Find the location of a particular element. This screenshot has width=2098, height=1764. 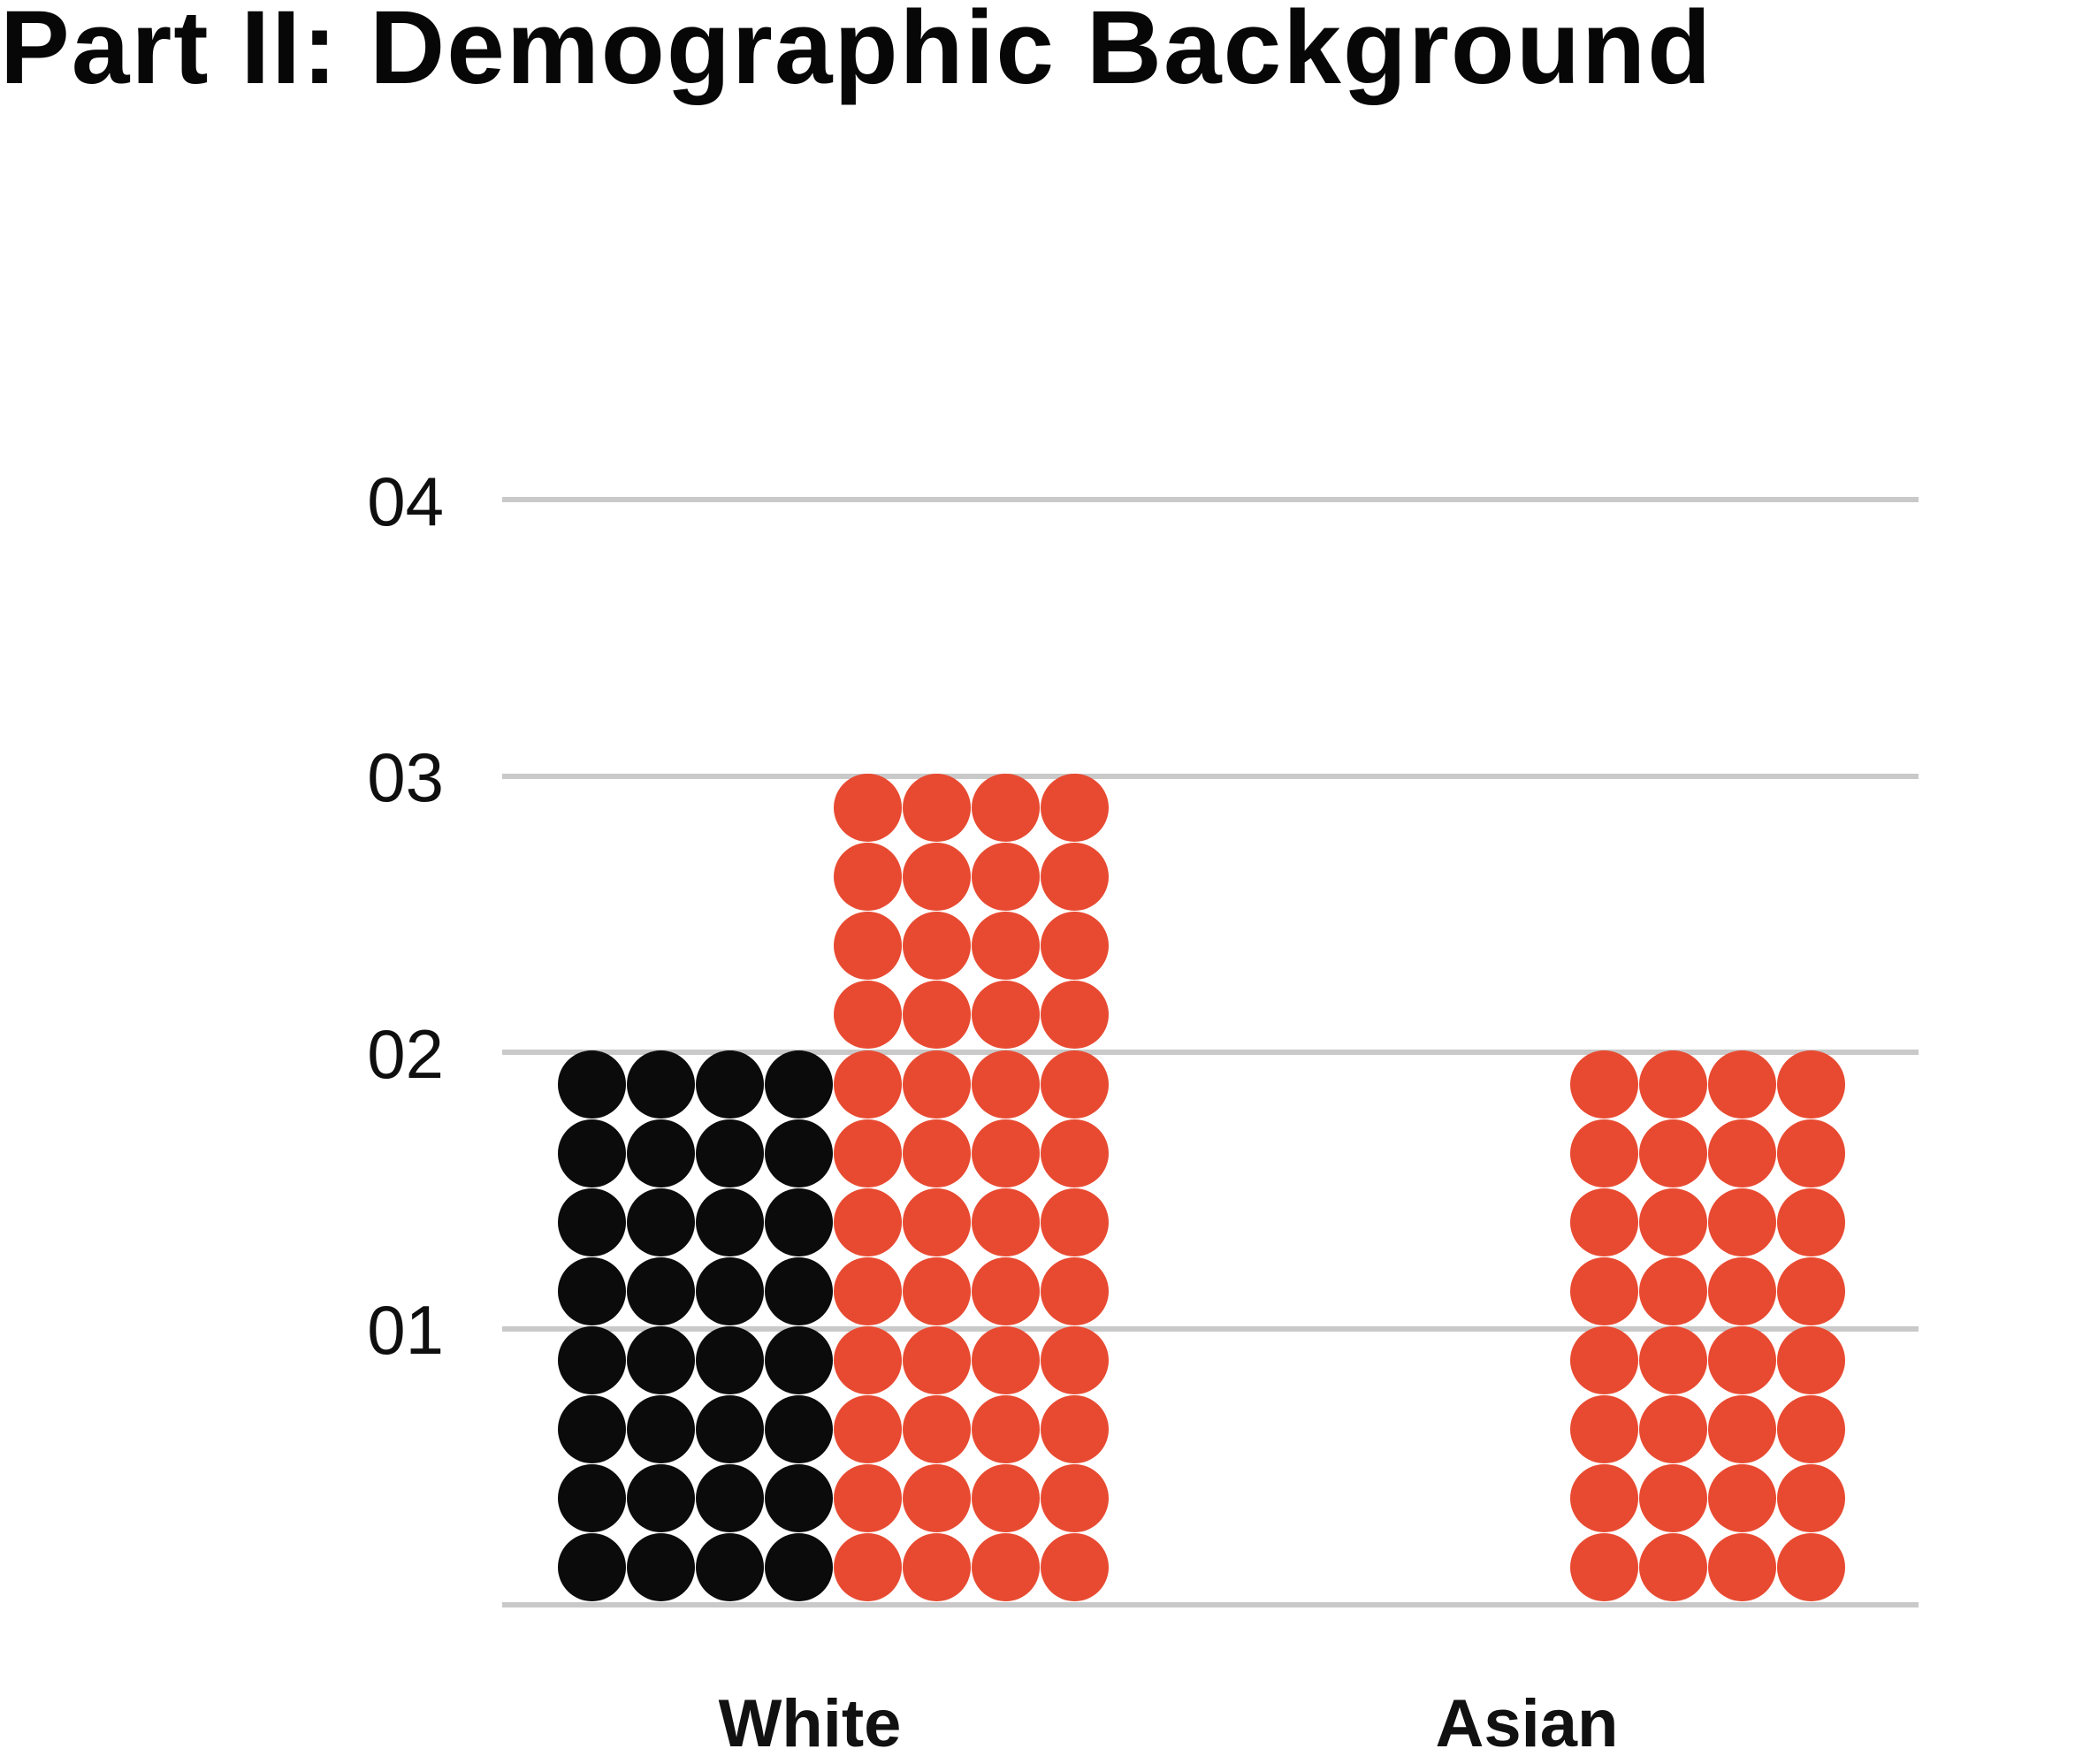

x-axis-baseline is located at coordinates (1210, 1604).